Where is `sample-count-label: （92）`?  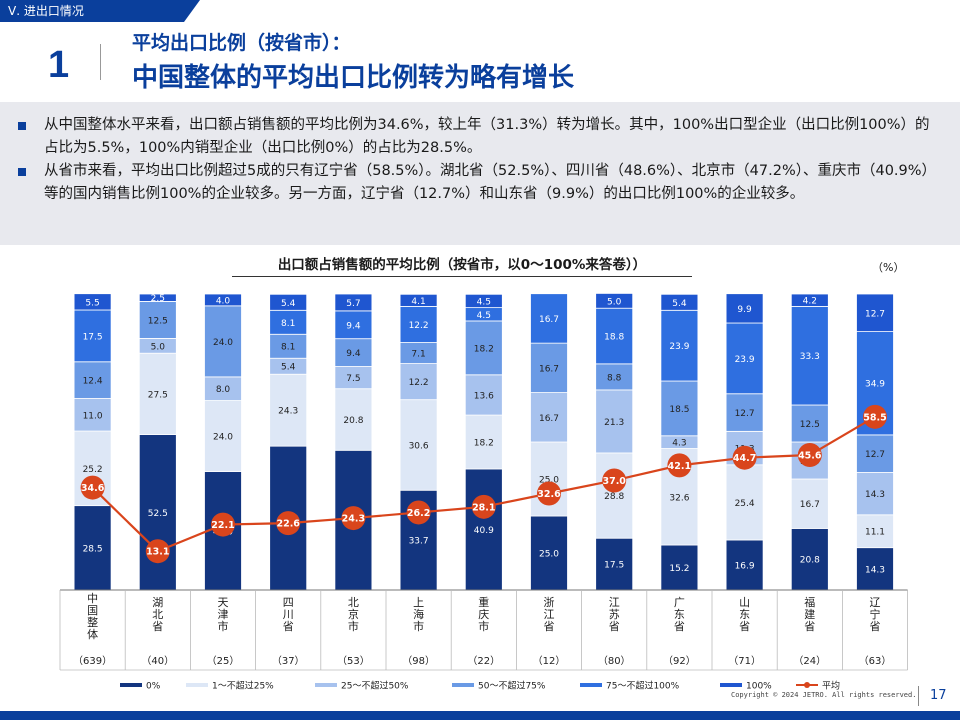 sample-count-label: （92） is located at coordinates (679, 661).